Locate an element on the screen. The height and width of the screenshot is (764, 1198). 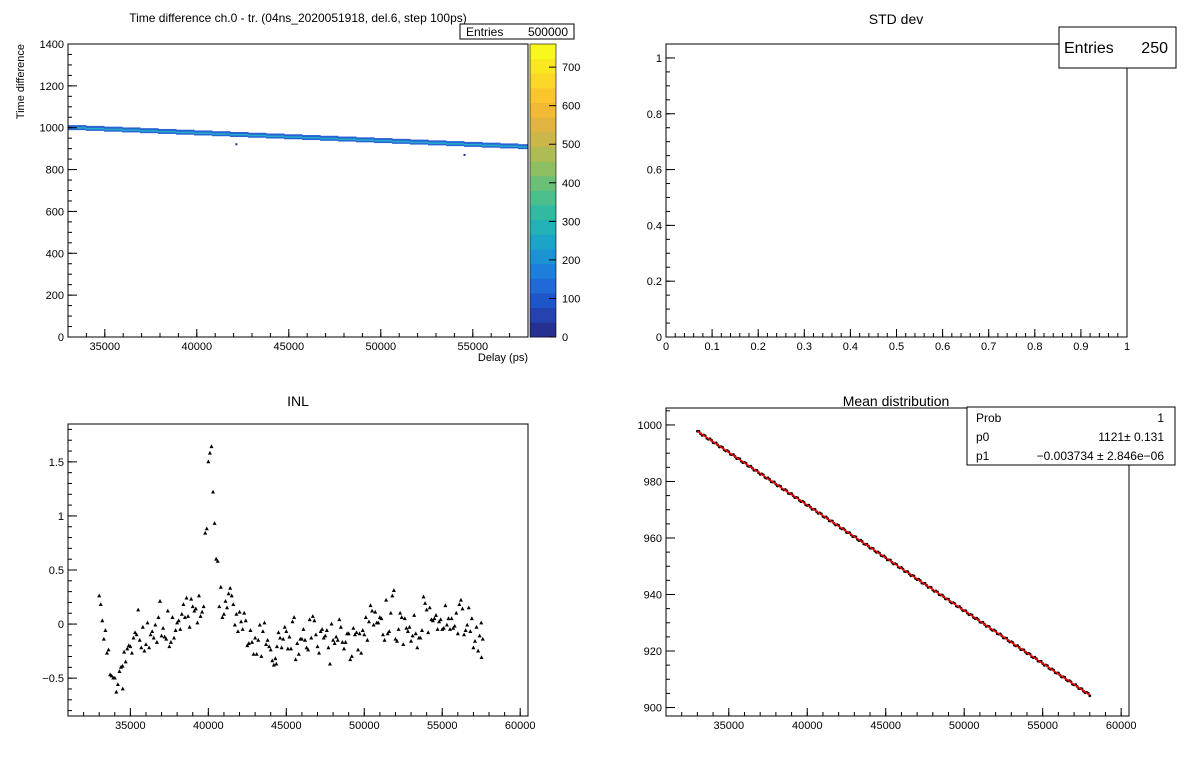
stats-value-p0: 1121± 0.131 is located at coordinates (1131, 437).